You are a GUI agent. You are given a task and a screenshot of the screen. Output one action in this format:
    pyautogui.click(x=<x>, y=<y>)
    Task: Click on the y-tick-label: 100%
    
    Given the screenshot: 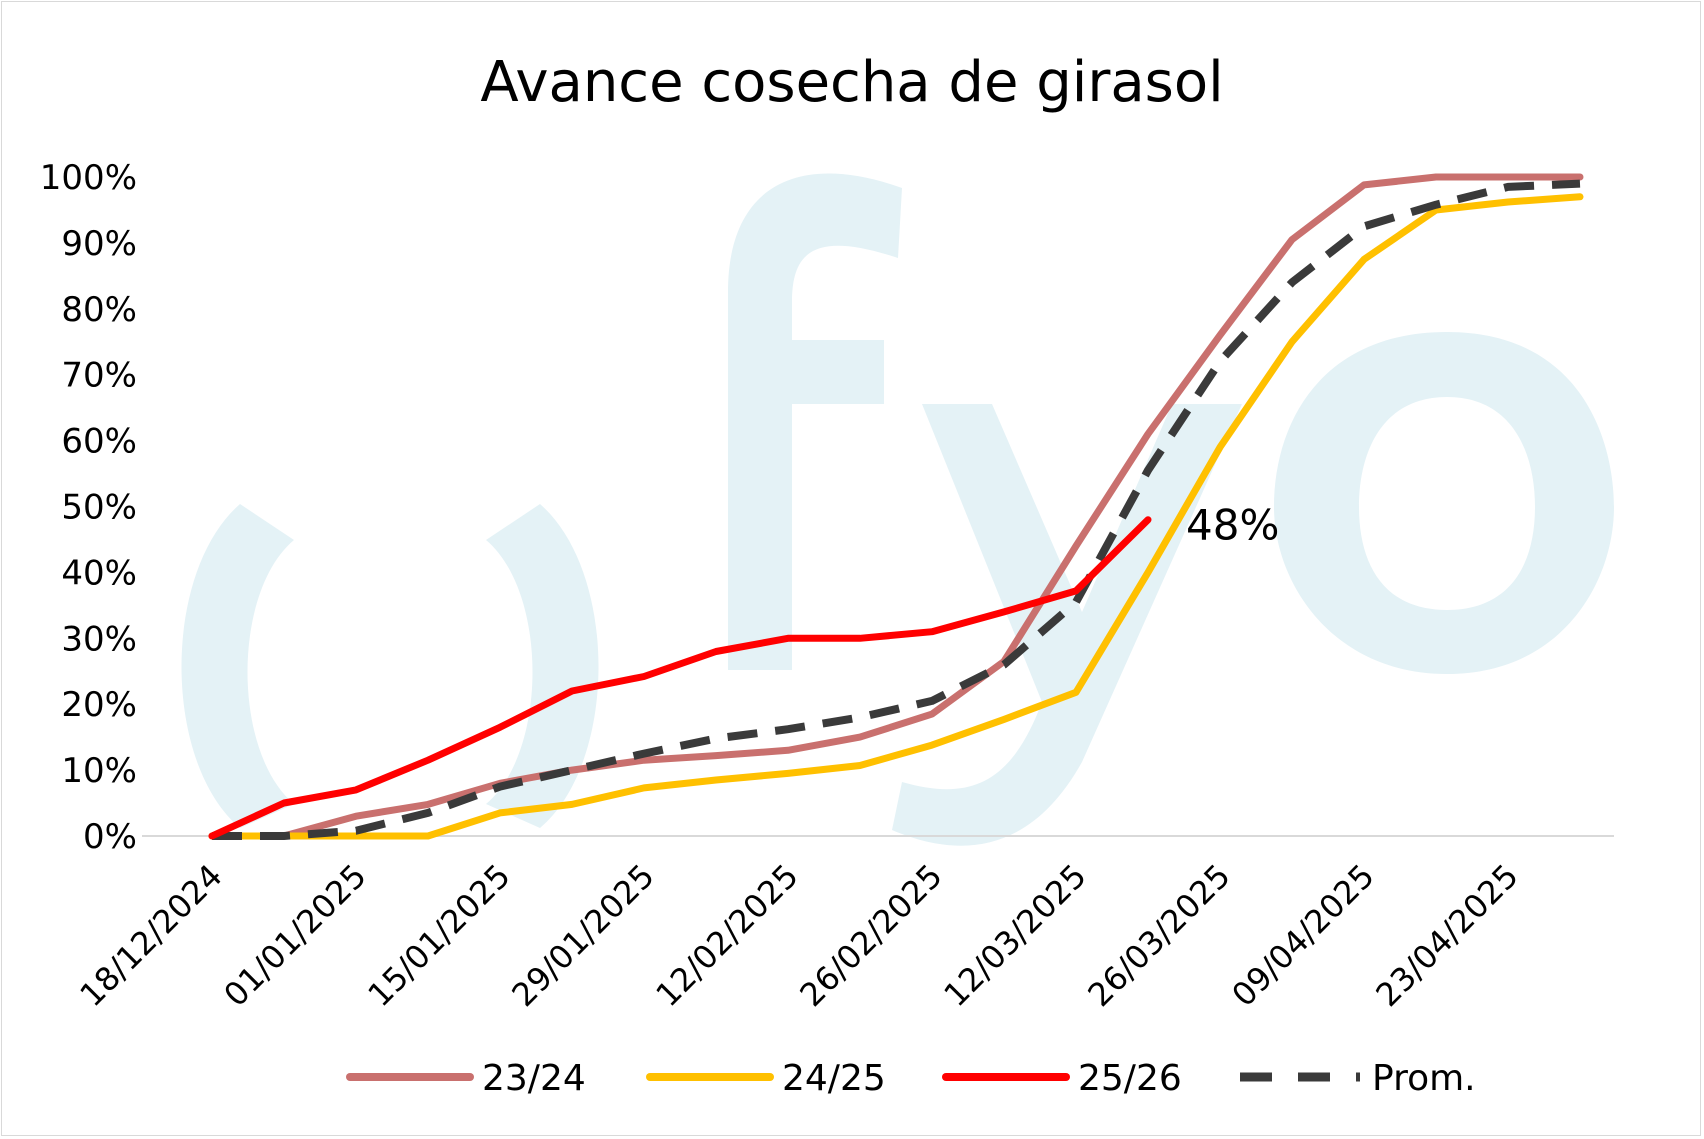 What is the action you would take?
    pyautogui.click(x=88, y=178)
    